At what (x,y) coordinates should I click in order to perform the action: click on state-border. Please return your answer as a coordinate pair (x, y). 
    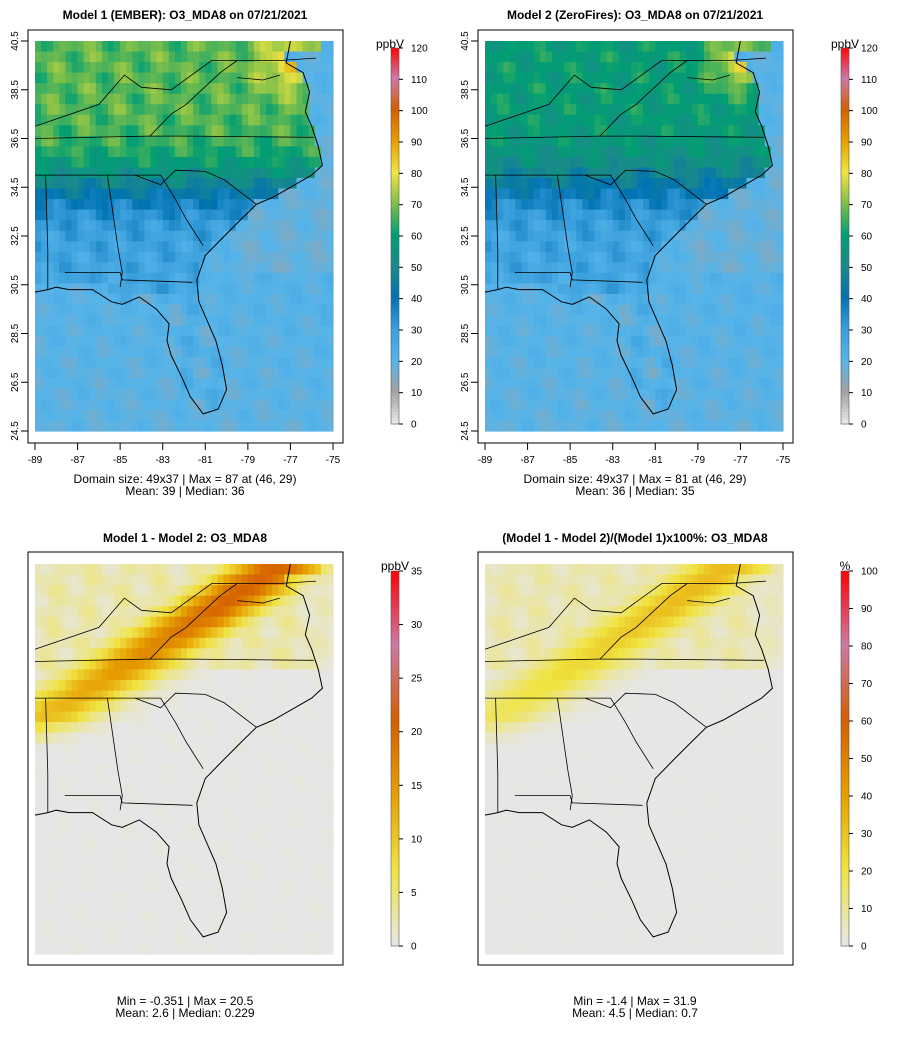
    Looking at the image, I should click on (243, 74).